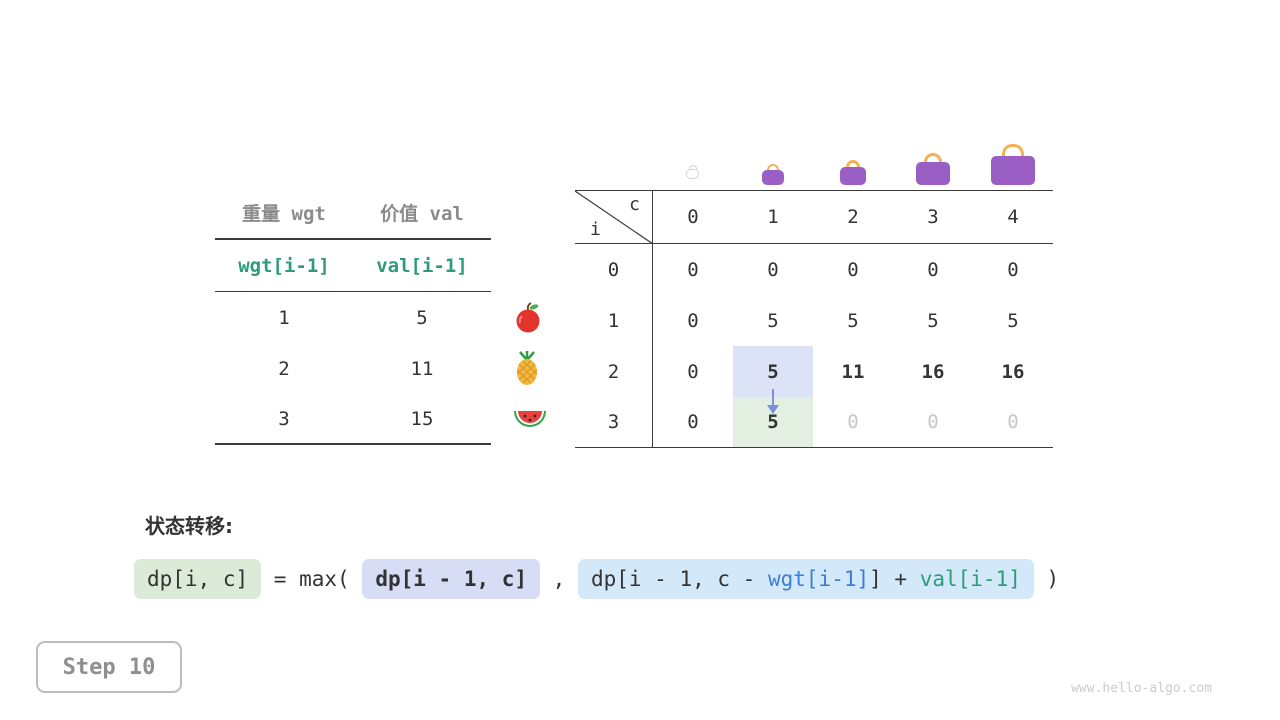 The image size is (1280, 720). What do you see at coordinates (189, 526) in the screenshot?
I see `state-transition-label: 状态转移:` at bounding box center [189, 526].